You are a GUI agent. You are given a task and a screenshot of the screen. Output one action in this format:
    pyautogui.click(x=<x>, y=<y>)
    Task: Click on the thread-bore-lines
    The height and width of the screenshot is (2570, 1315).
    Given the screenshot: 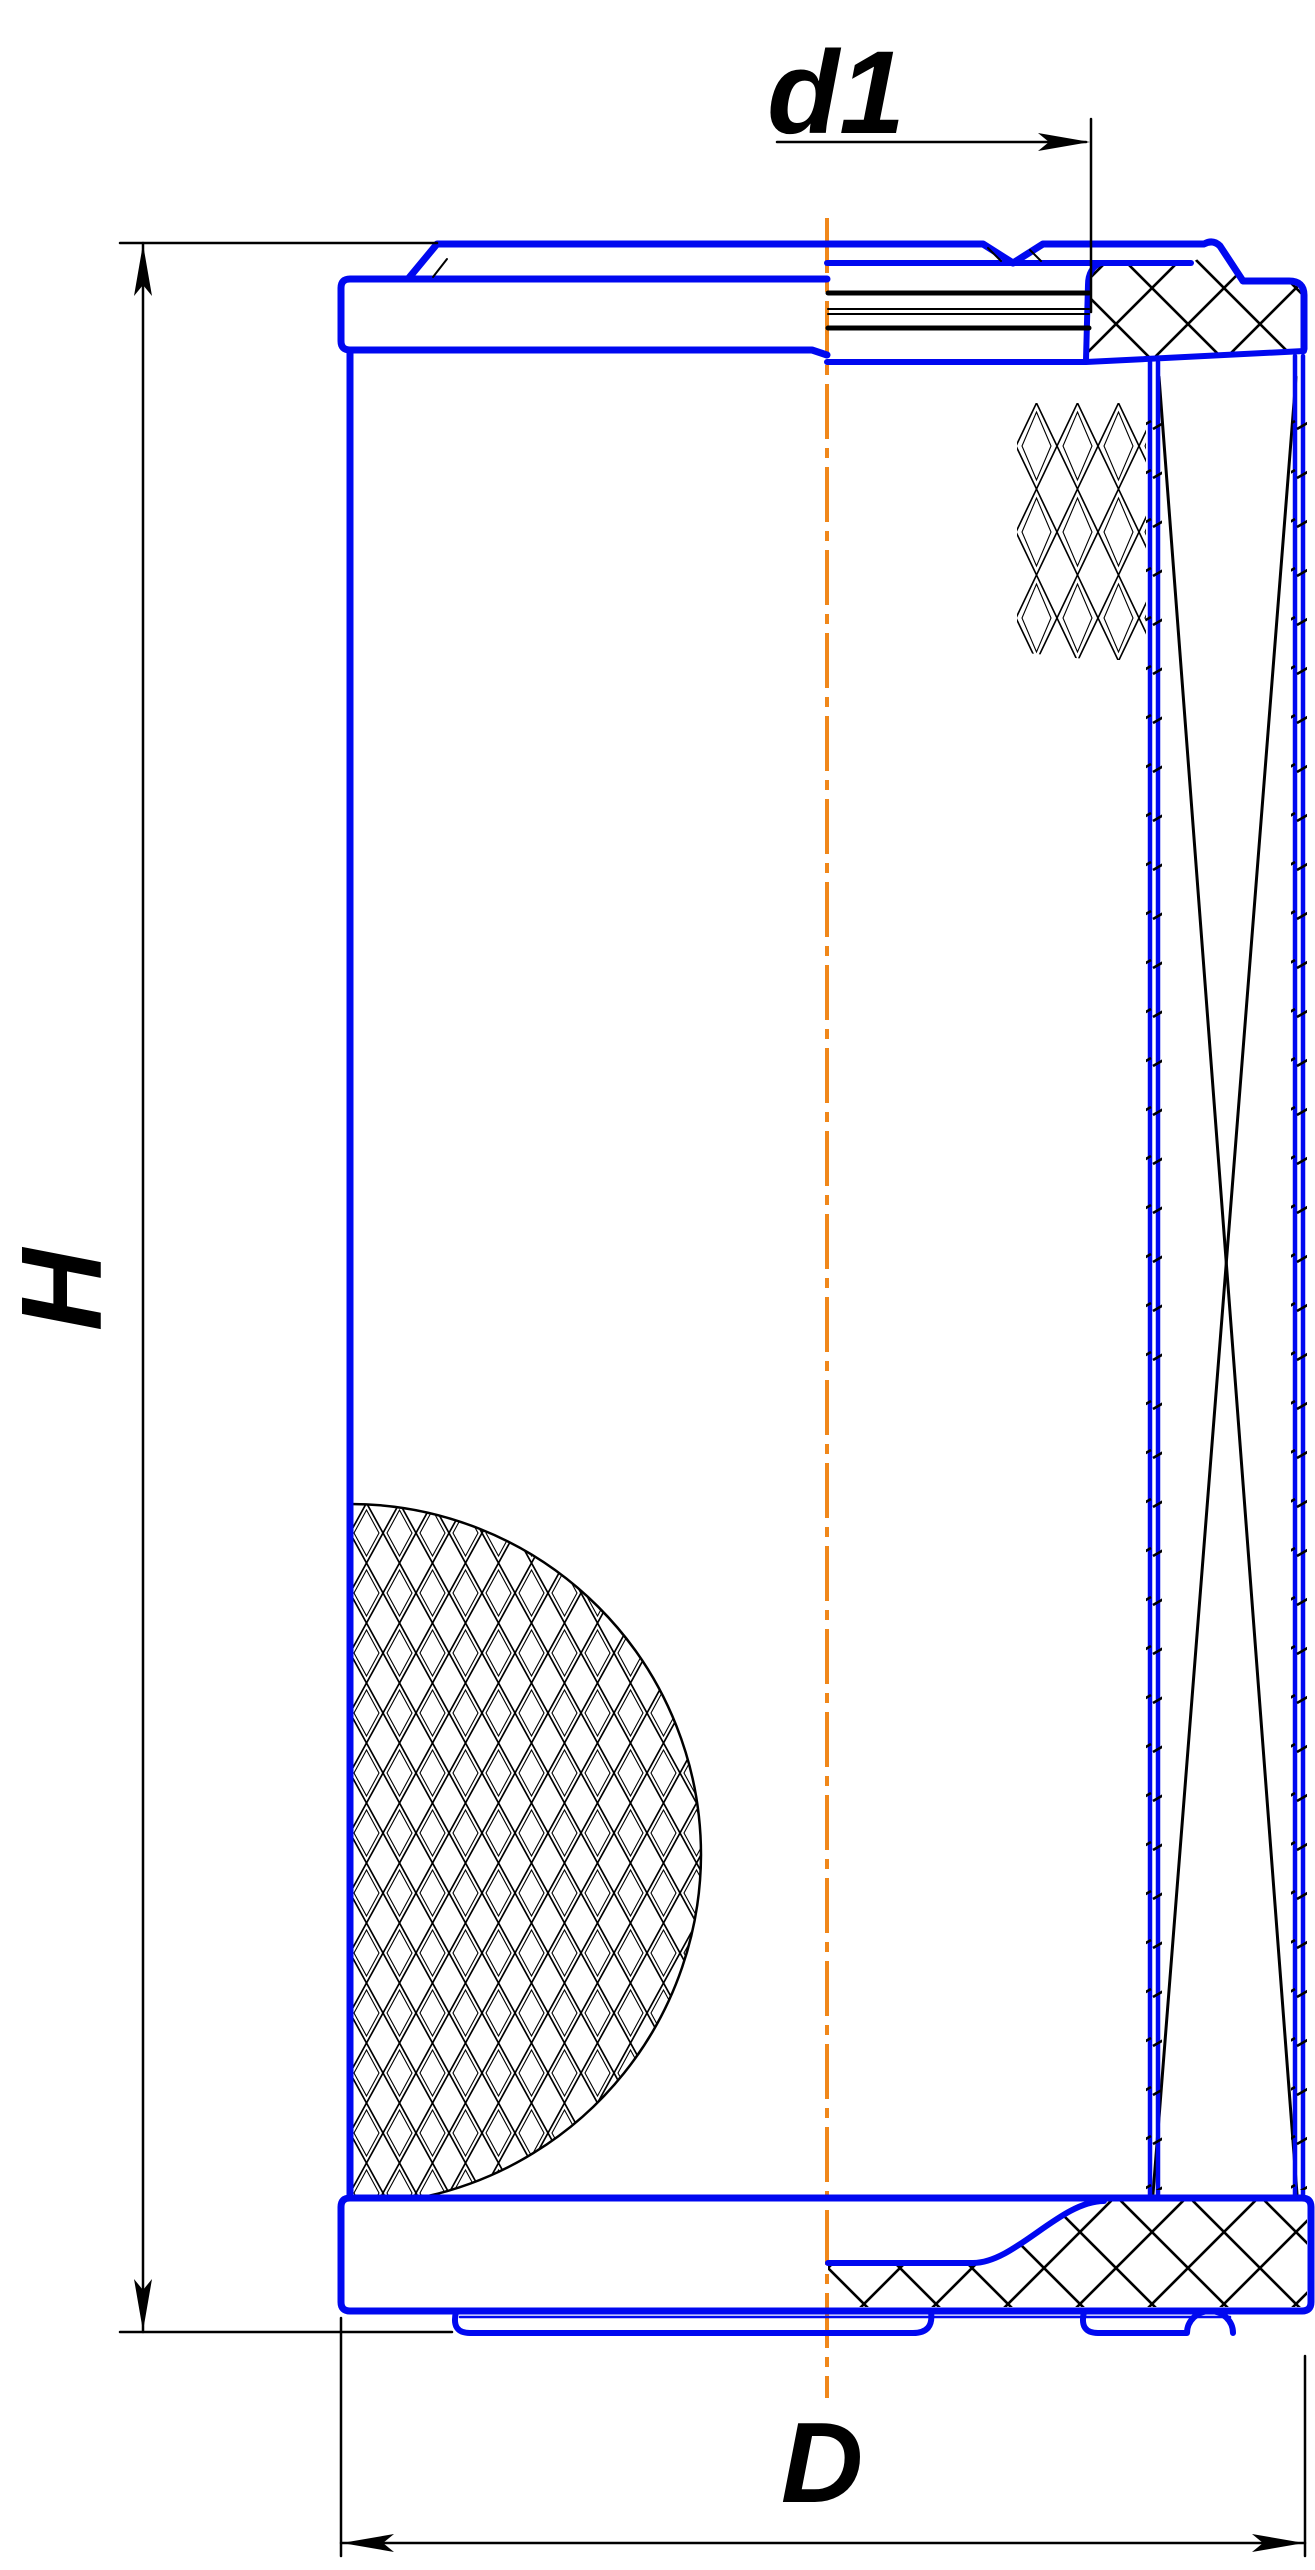 What is the action you would take?
    pyautogui.click(x=958, y=310)
    